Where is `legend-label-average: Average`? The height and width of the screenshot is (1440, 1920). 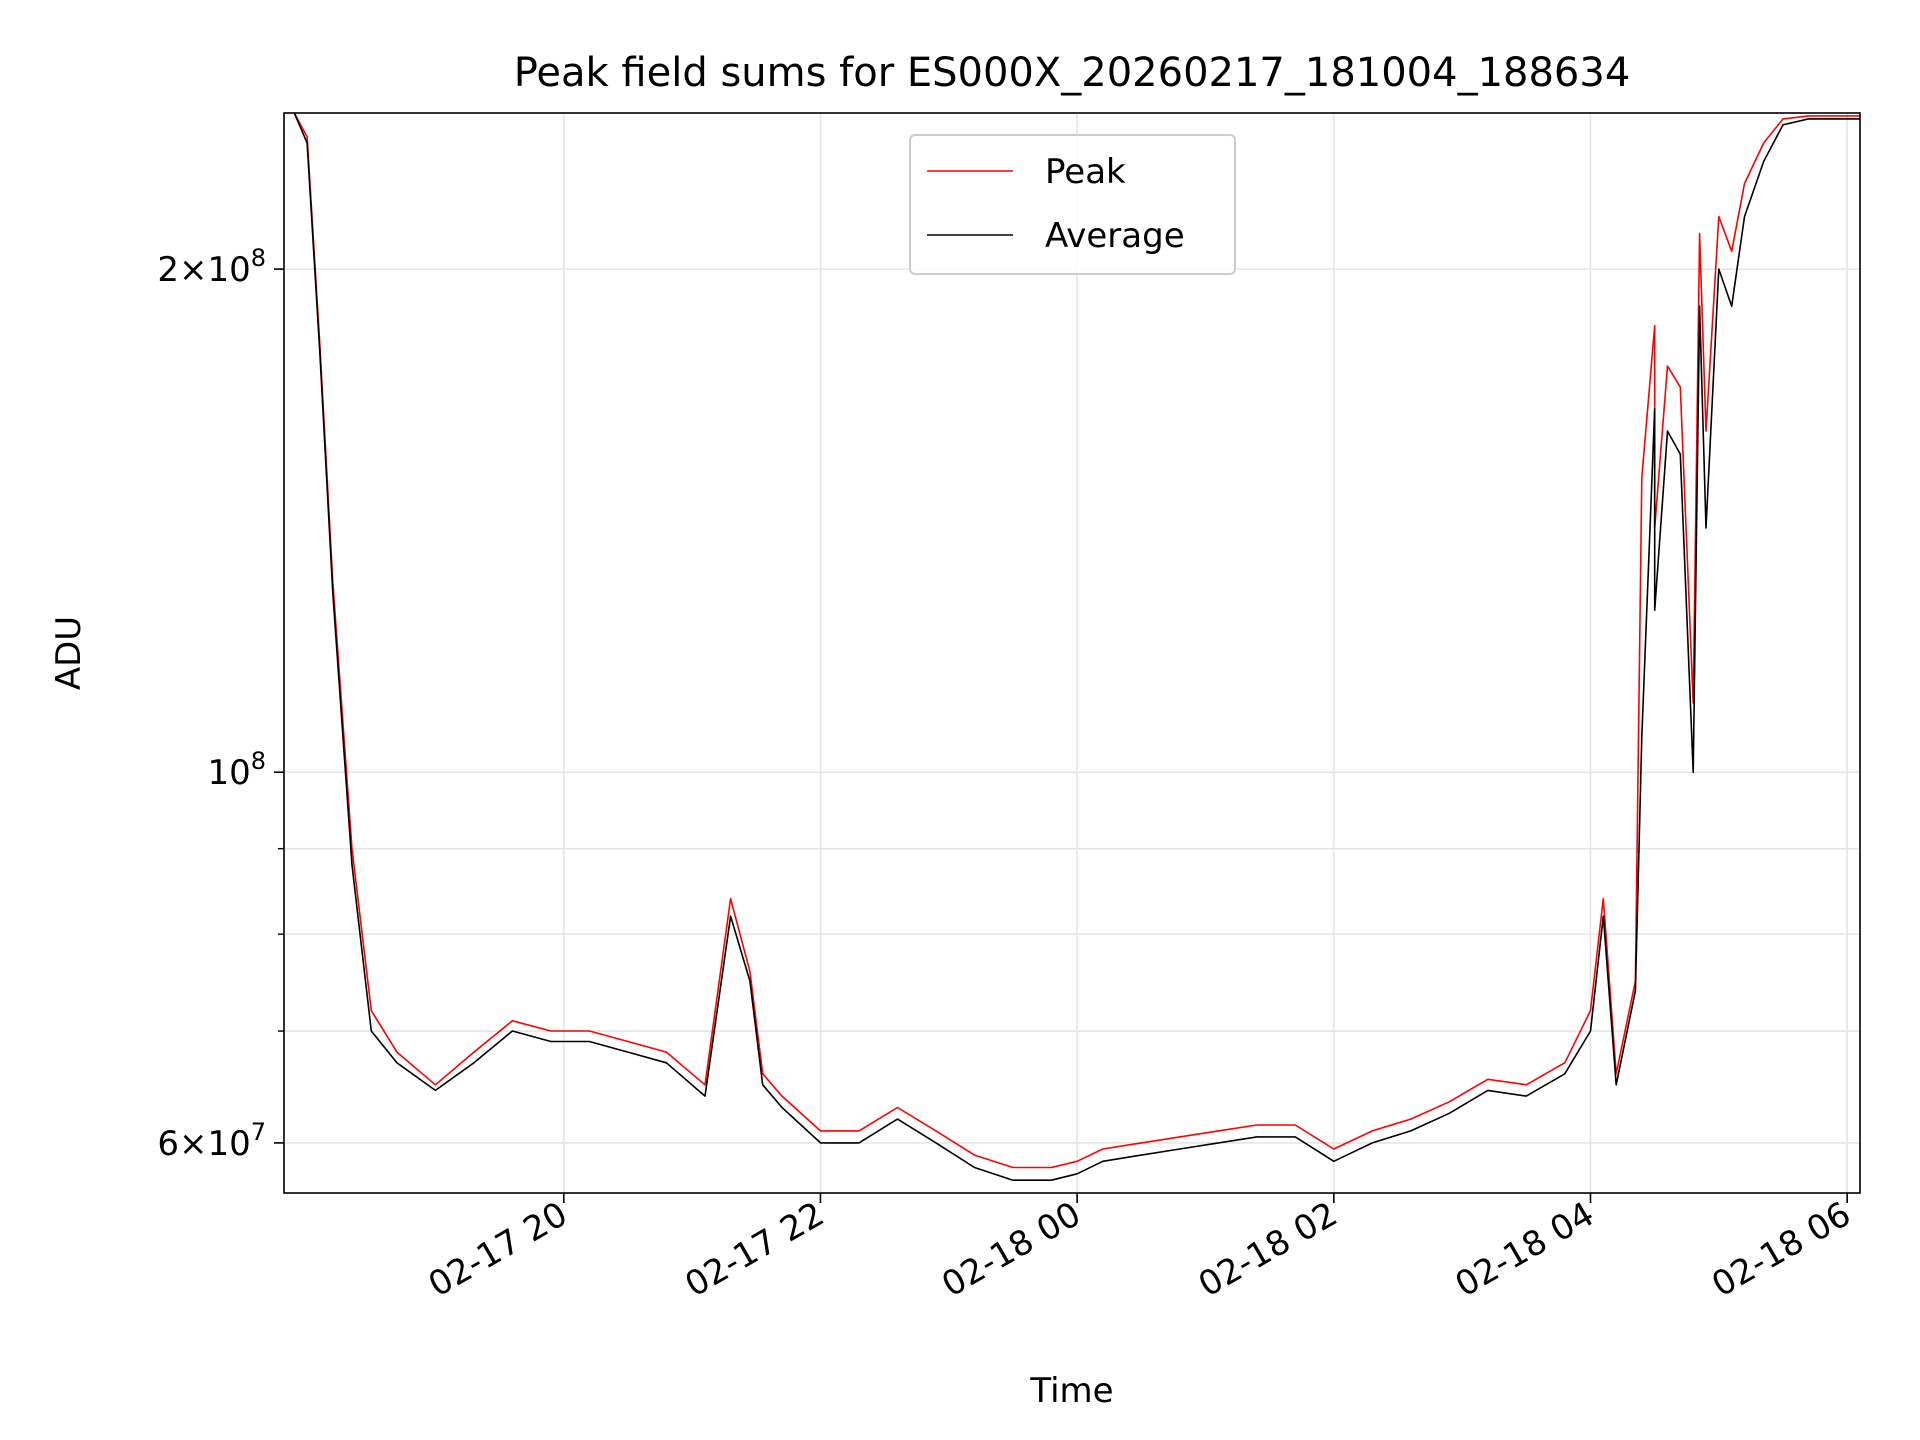 legend-label-average: Average is located at coordinates (1115, 236).